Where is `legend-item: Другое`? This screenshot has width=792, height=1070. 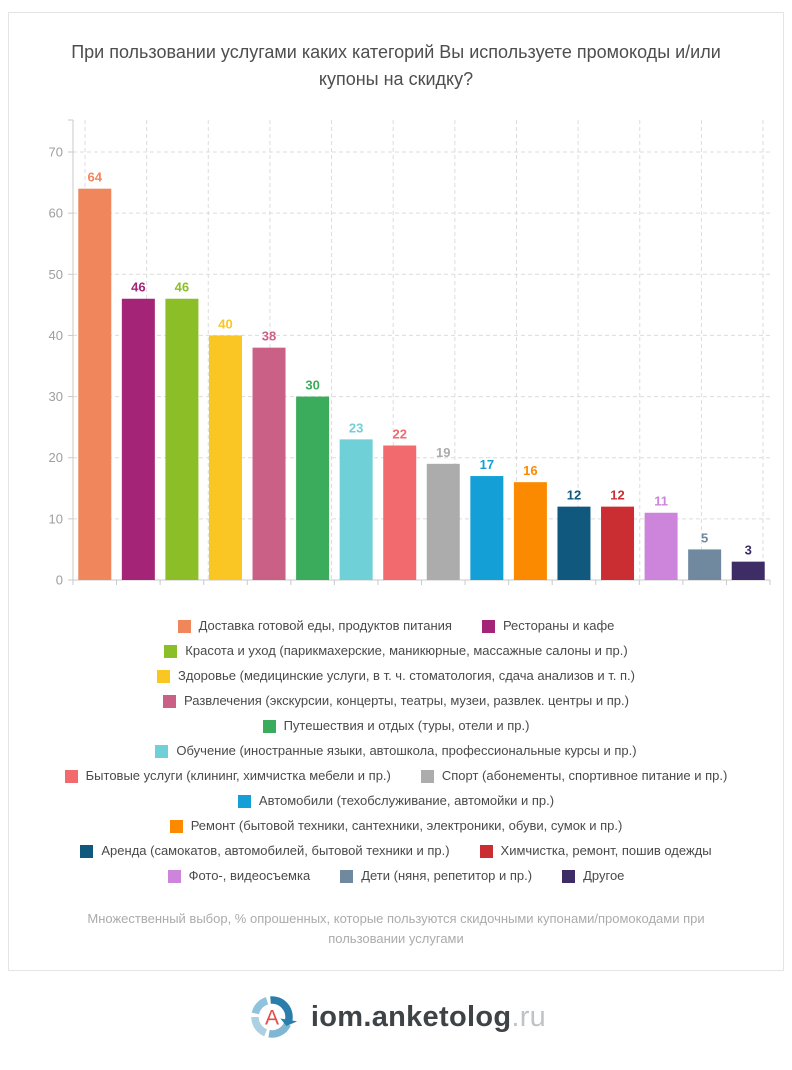 legend-item: Другое is located at coordinates (593, 876).